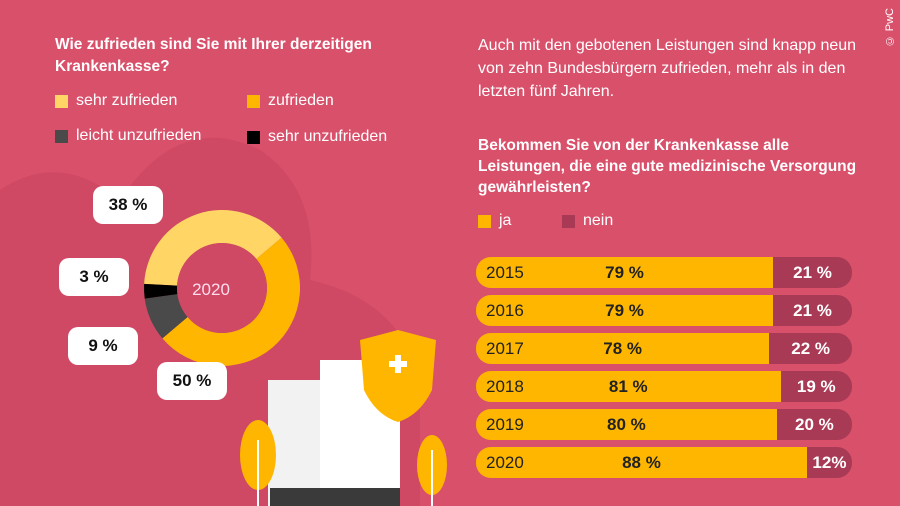 This screenshot has width=900, height=506. What do you see at coordinates (343, 463) in the screenshot?
I see `tree-icon` at bounding box center [343, 463].